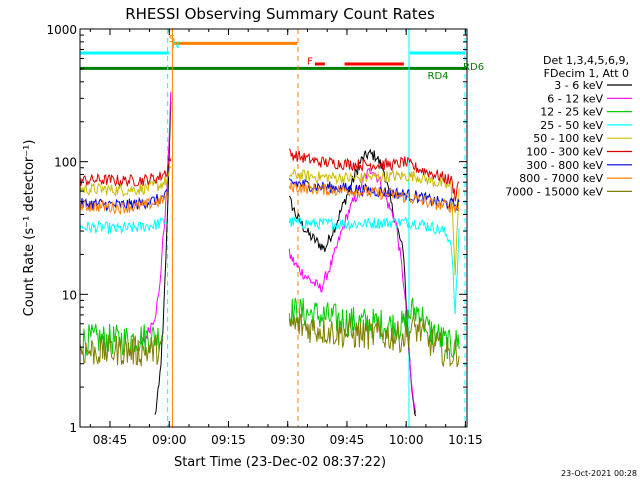  What do you see at coordinates (73, 428) in the screenshot?
I see `y-tick-label-0: 1` at bounding box center [73, 428].